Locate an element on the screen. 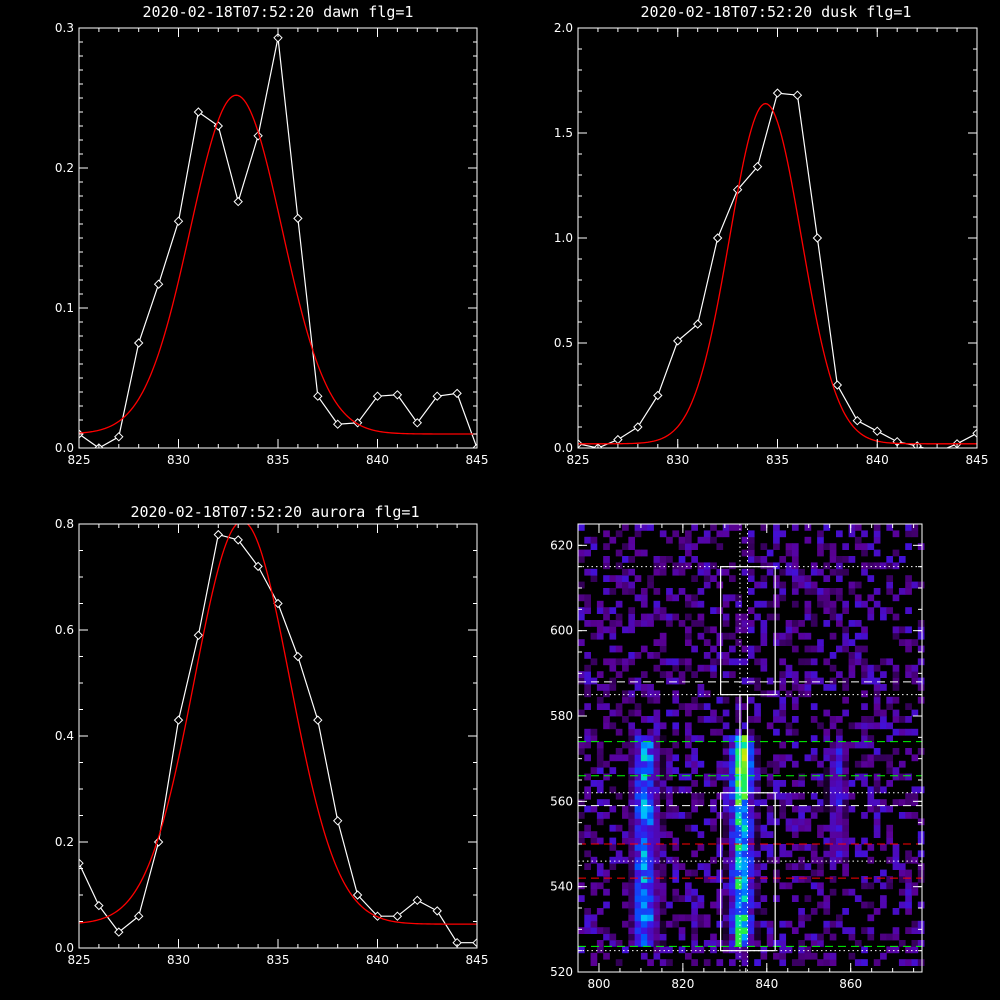 Image resolution: width=1000 pixels, height=1000 pixels. image-x-tick-label: 820 is located at coordinates (682, 984).